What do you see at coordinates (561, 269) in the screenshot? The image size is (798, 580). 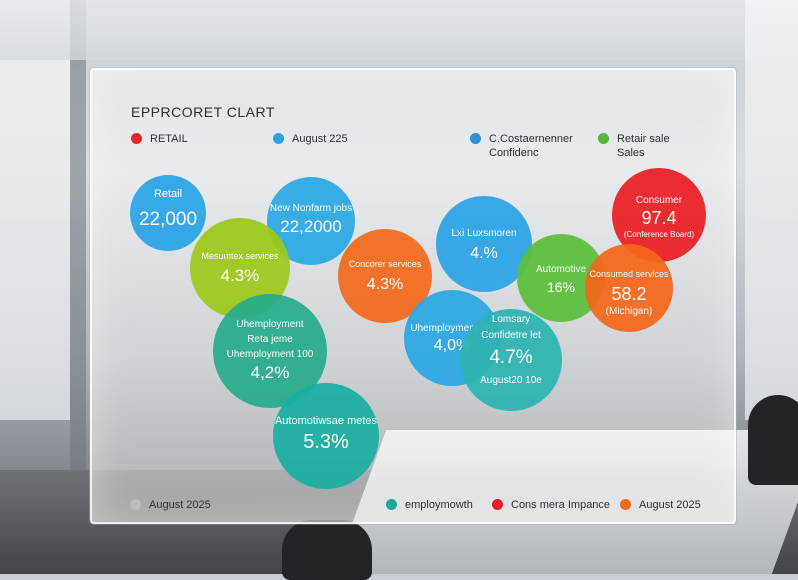 I see `bubble-label: Automotive` at bounding box center [561, 269].